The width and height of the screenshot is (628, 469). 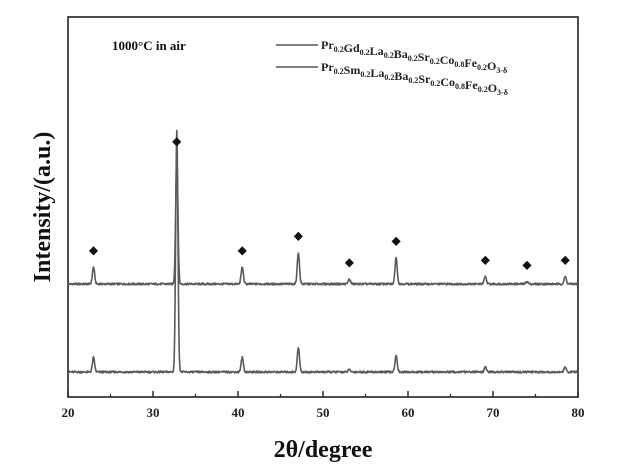 What do you see at coordinates (43, 207) in the screenshot?
I see `y-axis-title: Intensity/(a.u.)` at bounding box center [43, 207].